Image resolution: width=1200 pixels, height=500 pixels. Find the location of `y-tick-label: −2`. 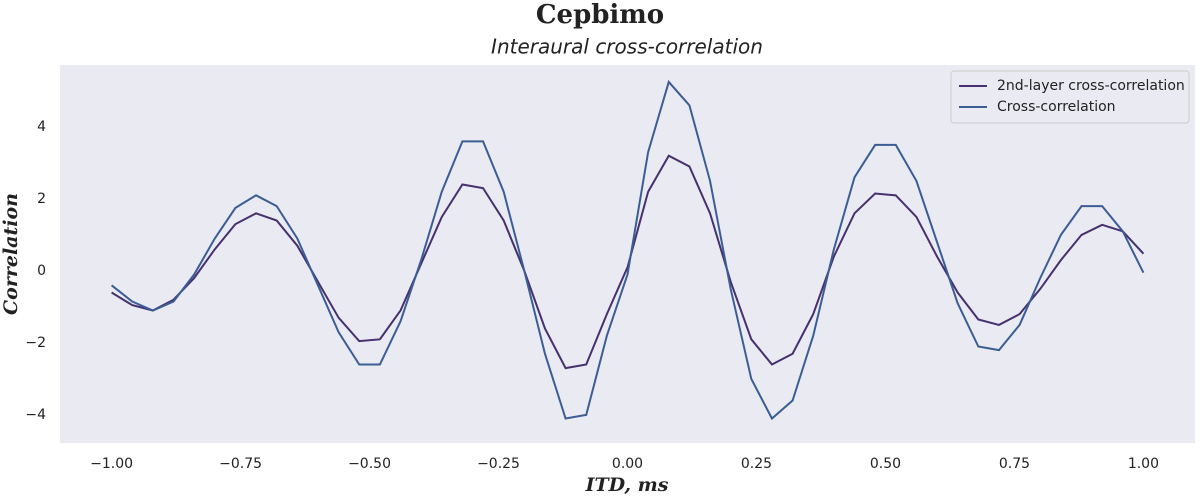

y-tick-label: −2 is located at coordinates (35, 343).